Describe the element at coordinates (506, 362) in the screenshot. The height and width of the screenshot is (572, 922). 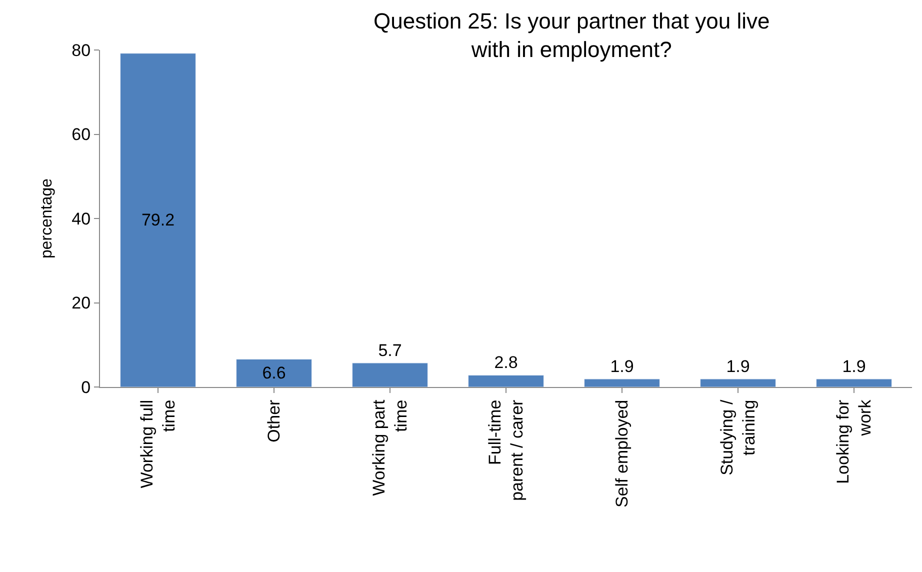
I see `data-label: 2.8` at that location.